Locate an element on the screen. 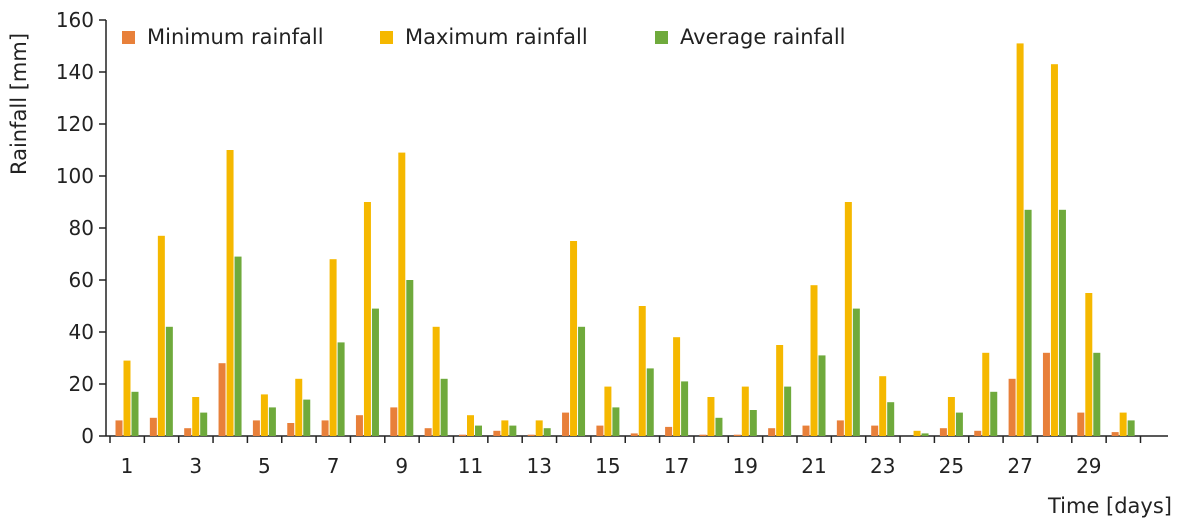  x-tick-label: 7 is located at coordinates (333, 466).